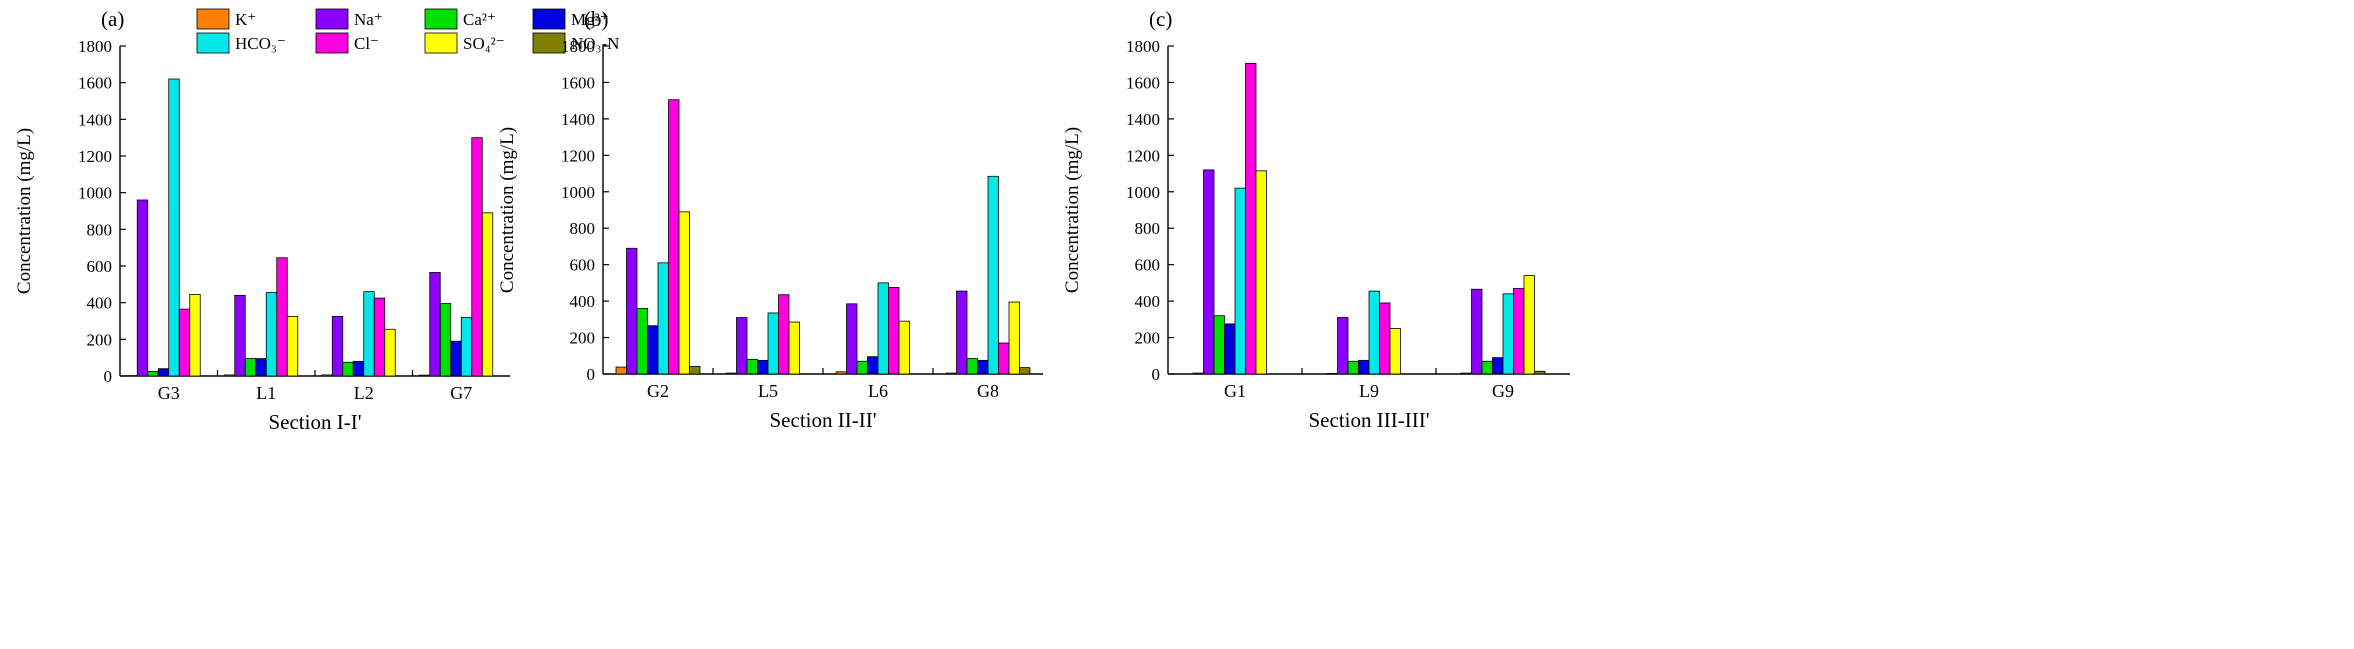 This screenshot has height=649, width=2354. What do you see at coordinates (1503, 391) in the screenshot?
I see `x-tick-label: G9` at bounding box center [1503, 391].